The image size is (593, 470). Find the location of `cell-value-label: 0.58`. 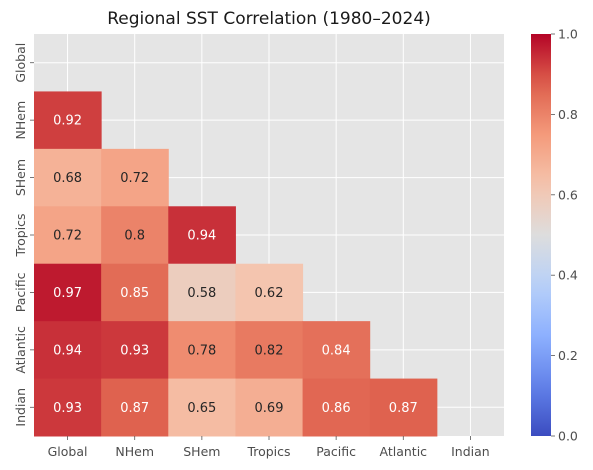

cell-value-label: 0.58 is located at coordinates (201, 293).